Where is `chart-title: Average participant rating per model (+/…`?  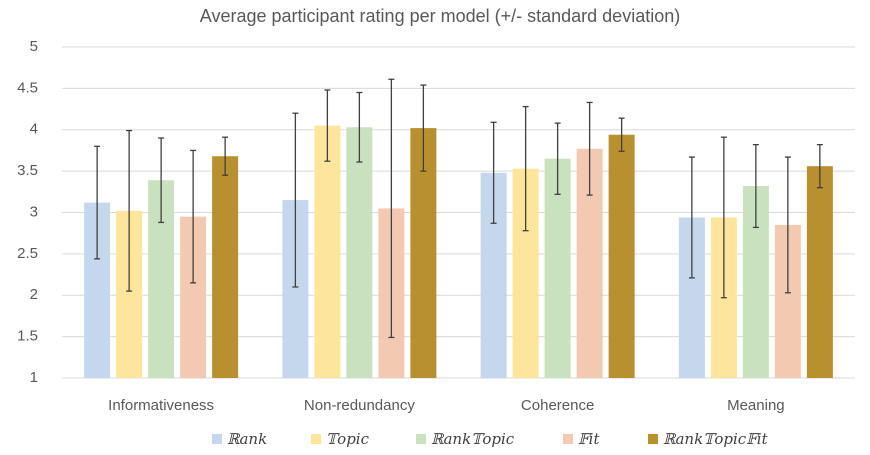 chart-title: Average participant rating per model (+/… is located at coordinates (440, 16).